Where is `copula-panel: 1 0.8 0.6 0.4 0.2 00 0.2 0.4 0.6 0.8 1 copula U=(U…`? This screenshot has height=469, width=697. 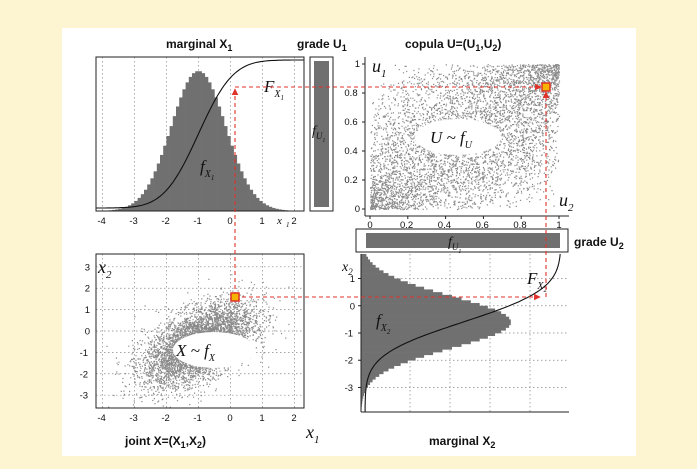
copula-panel: 1 0.8 0.6 0.4 0.2 00 0.2 0.4 0.6 0.8 1 copula U=(U… is located at coordinates (459, 134).